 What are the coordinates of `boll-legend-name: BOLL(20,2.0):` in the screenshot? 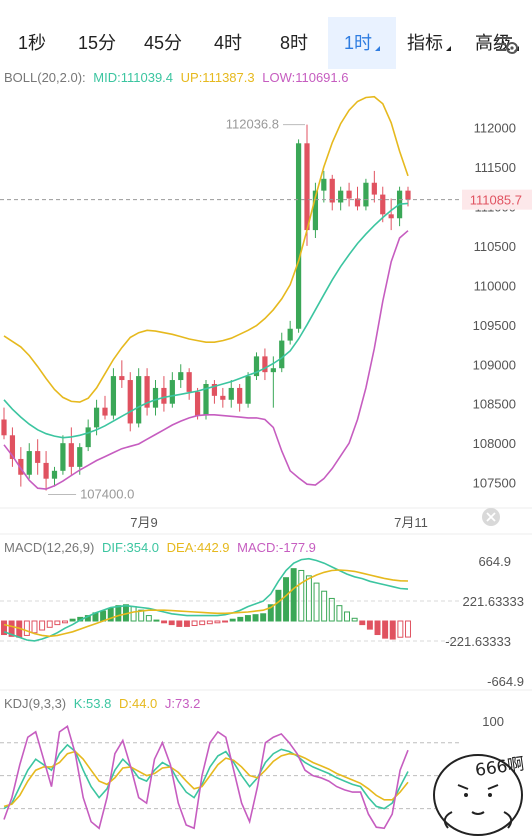 It's located at (45, 77).